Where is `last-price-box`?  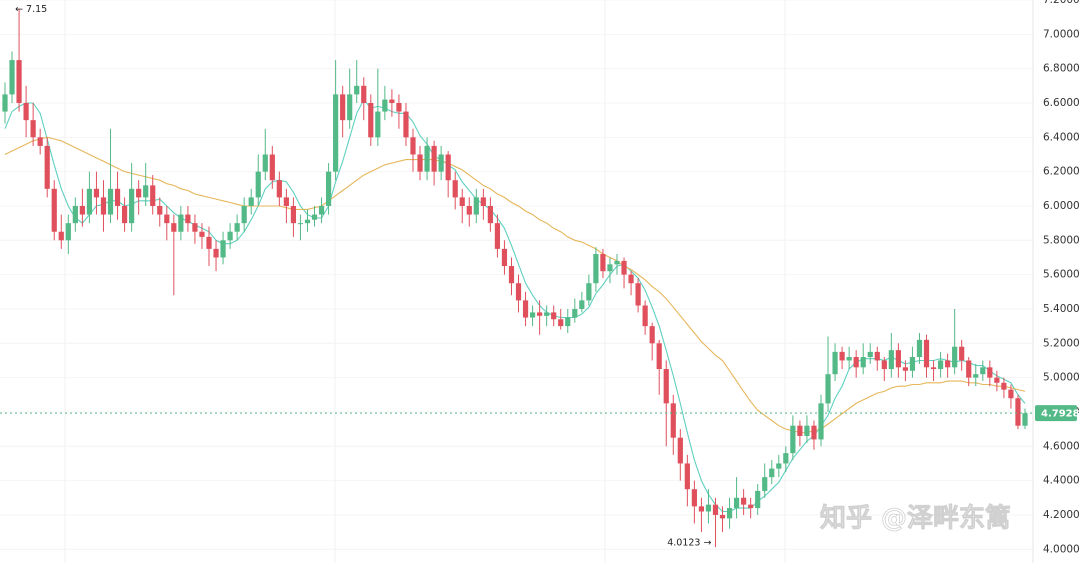 last-price-box is located at coordinates (1056, 413).